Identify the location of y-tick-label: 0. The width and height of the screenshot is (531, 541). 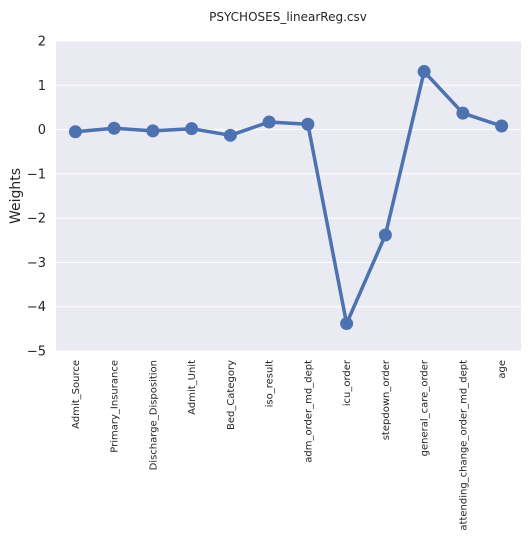
(42, 130).